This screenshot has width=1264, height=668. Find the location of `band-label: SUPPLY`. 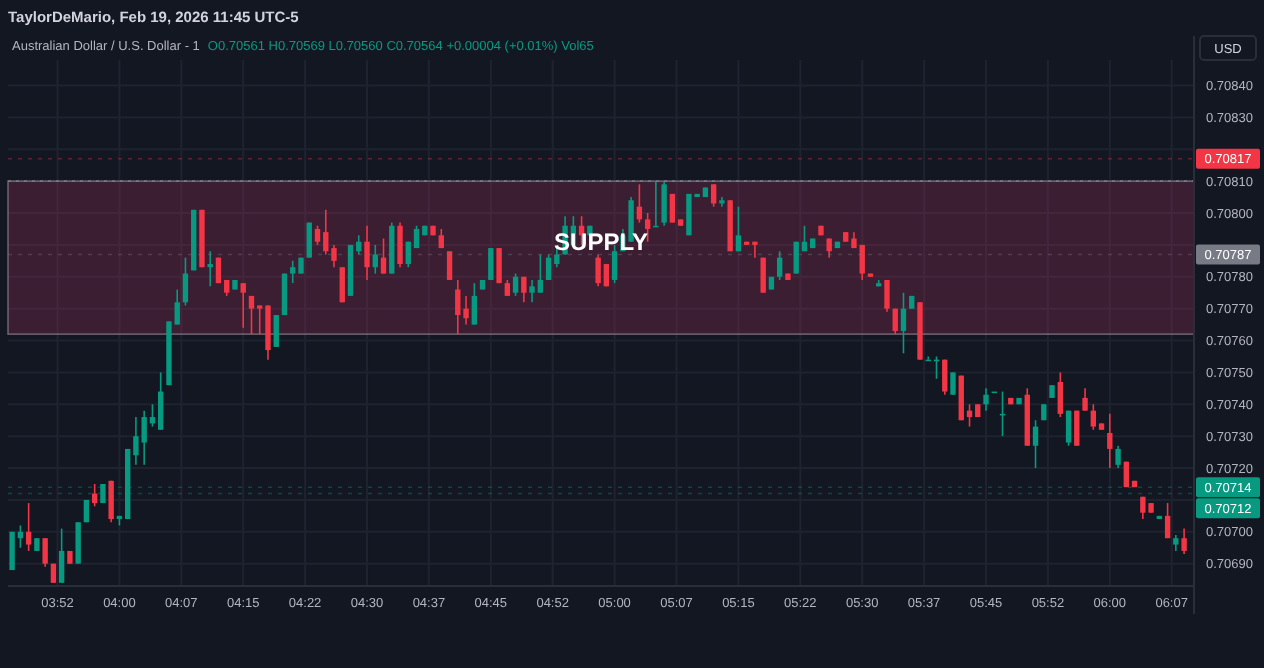

band-label: SUPPLY is located at coordinates (601, 241).